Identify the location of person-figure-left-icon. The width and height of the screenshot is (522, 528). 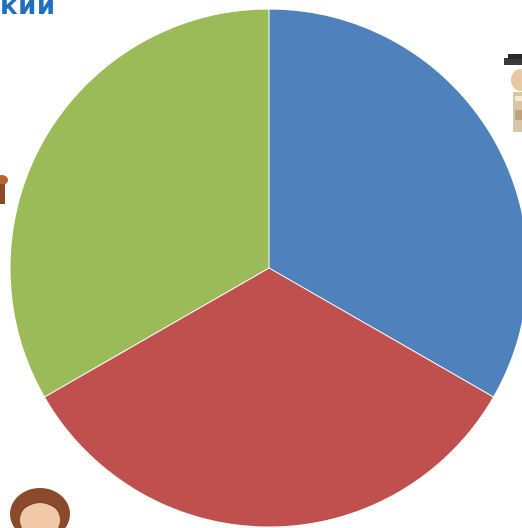
(4, 189).